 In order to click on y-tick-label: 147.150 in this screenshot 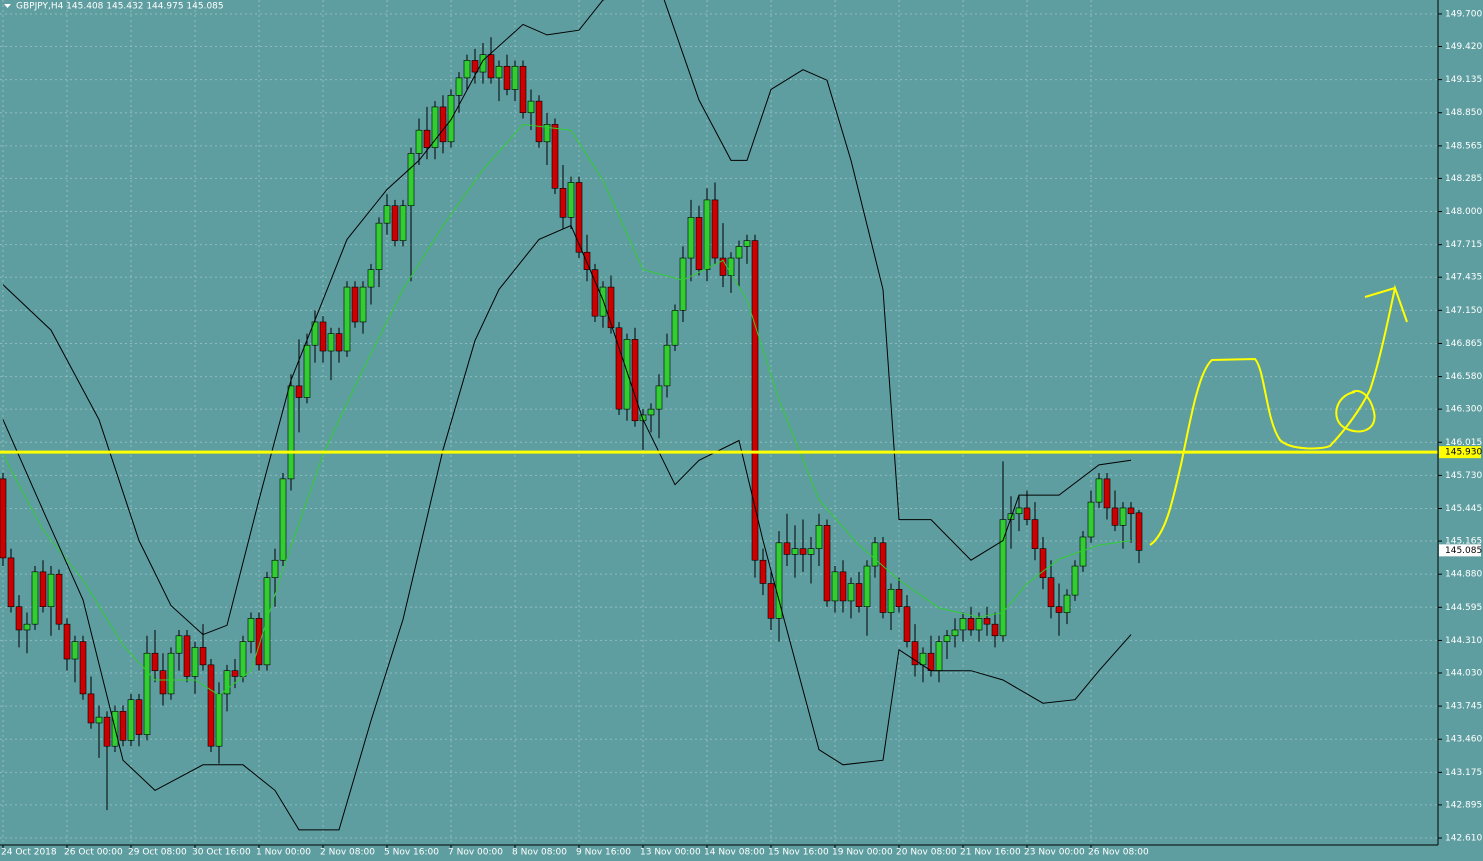, I will do `click(1463, 311)`.